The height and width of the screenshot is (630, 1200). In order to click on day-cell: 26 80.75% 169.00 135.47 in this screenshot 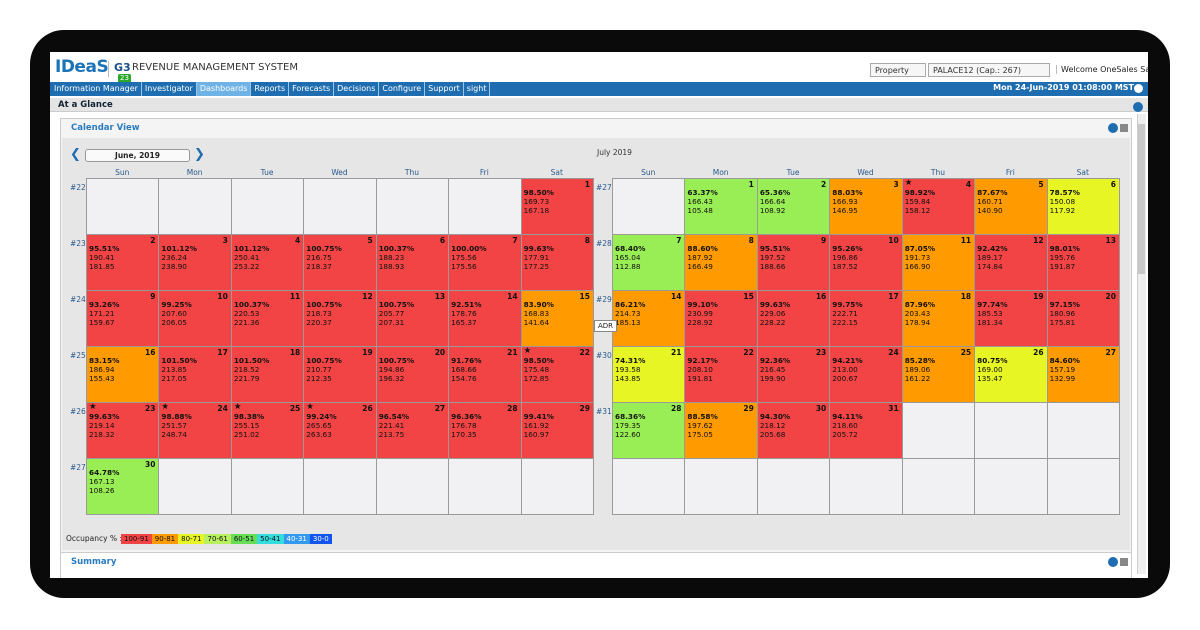, I will do `click(1011, 374)`.